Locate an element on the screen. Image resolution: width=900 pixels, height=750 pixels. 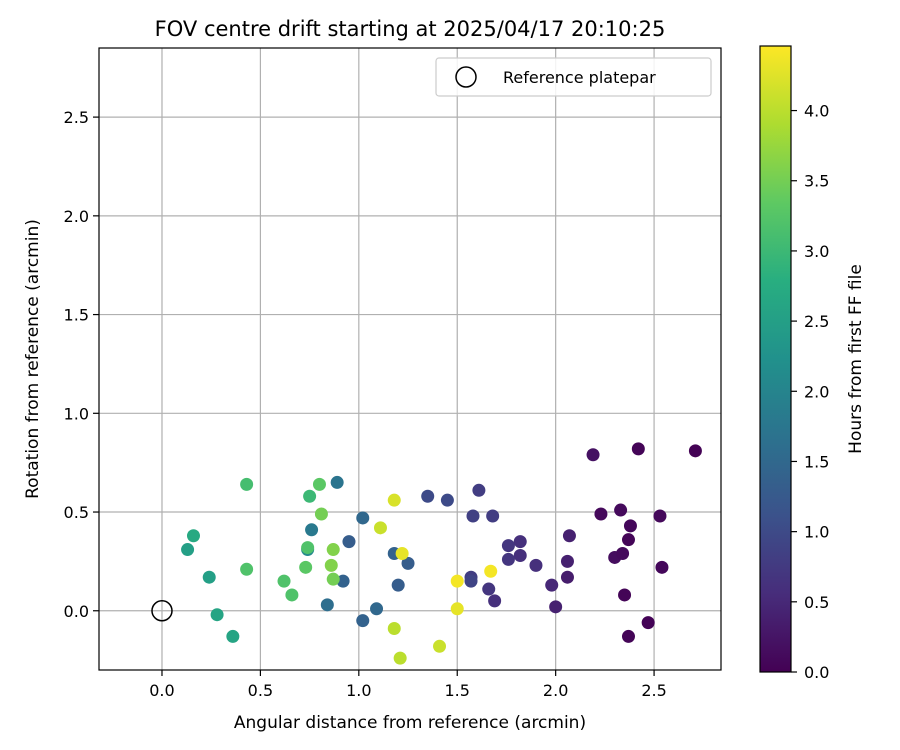
y-axis-ticks: 0.0 0.5 1.0 1.5 2.0 2.5 is located at coordinates (81, 364).